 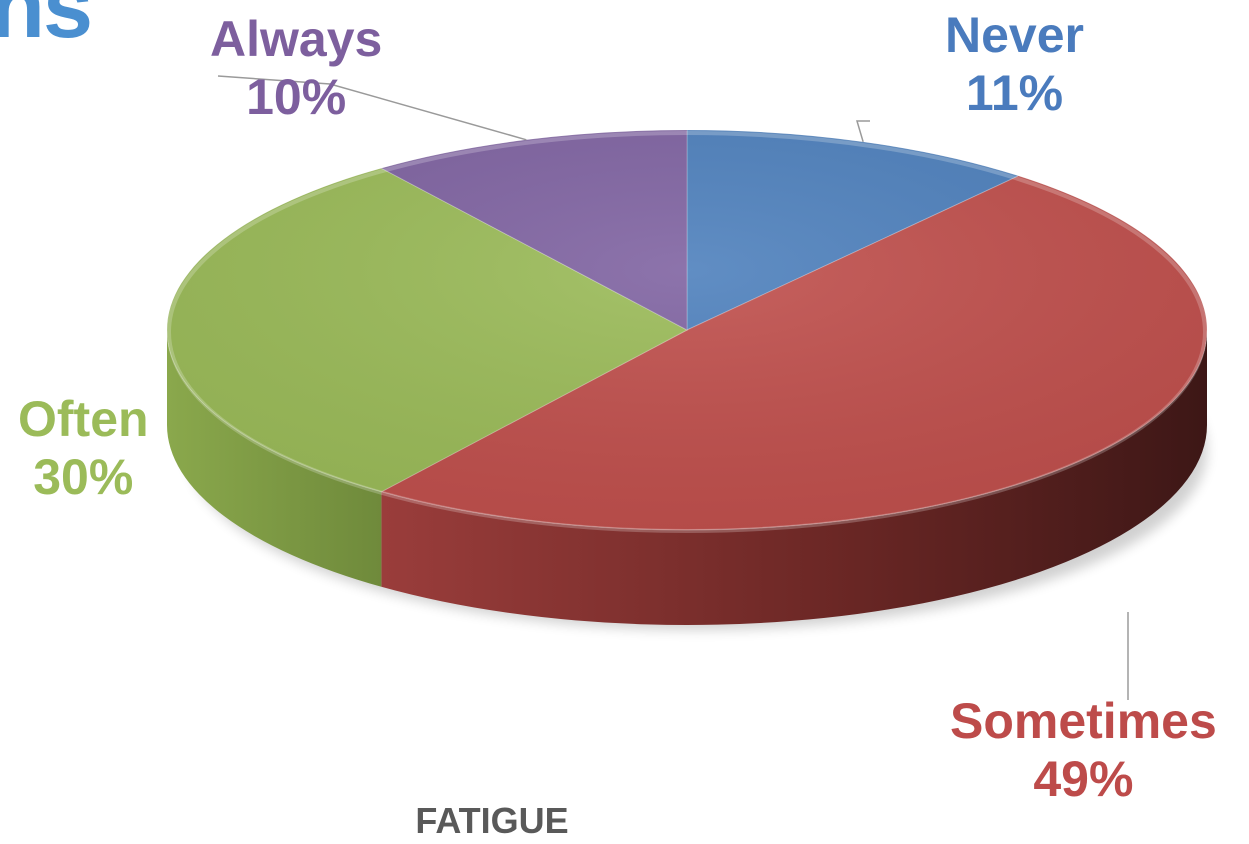 I want to click on slice-label-always: Always 10%, so click(x=296, y=68).